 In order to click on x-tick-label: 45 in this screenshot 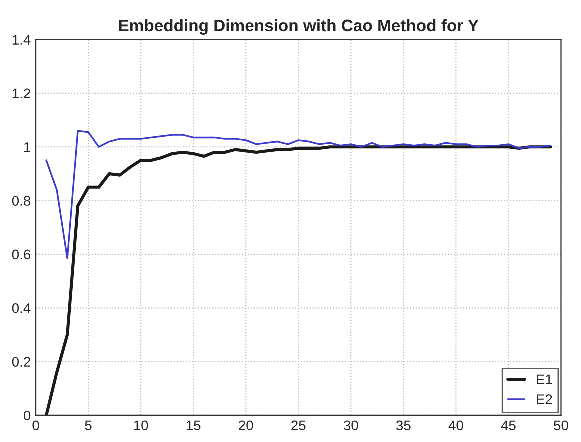, I will do `click(508, 425)`.